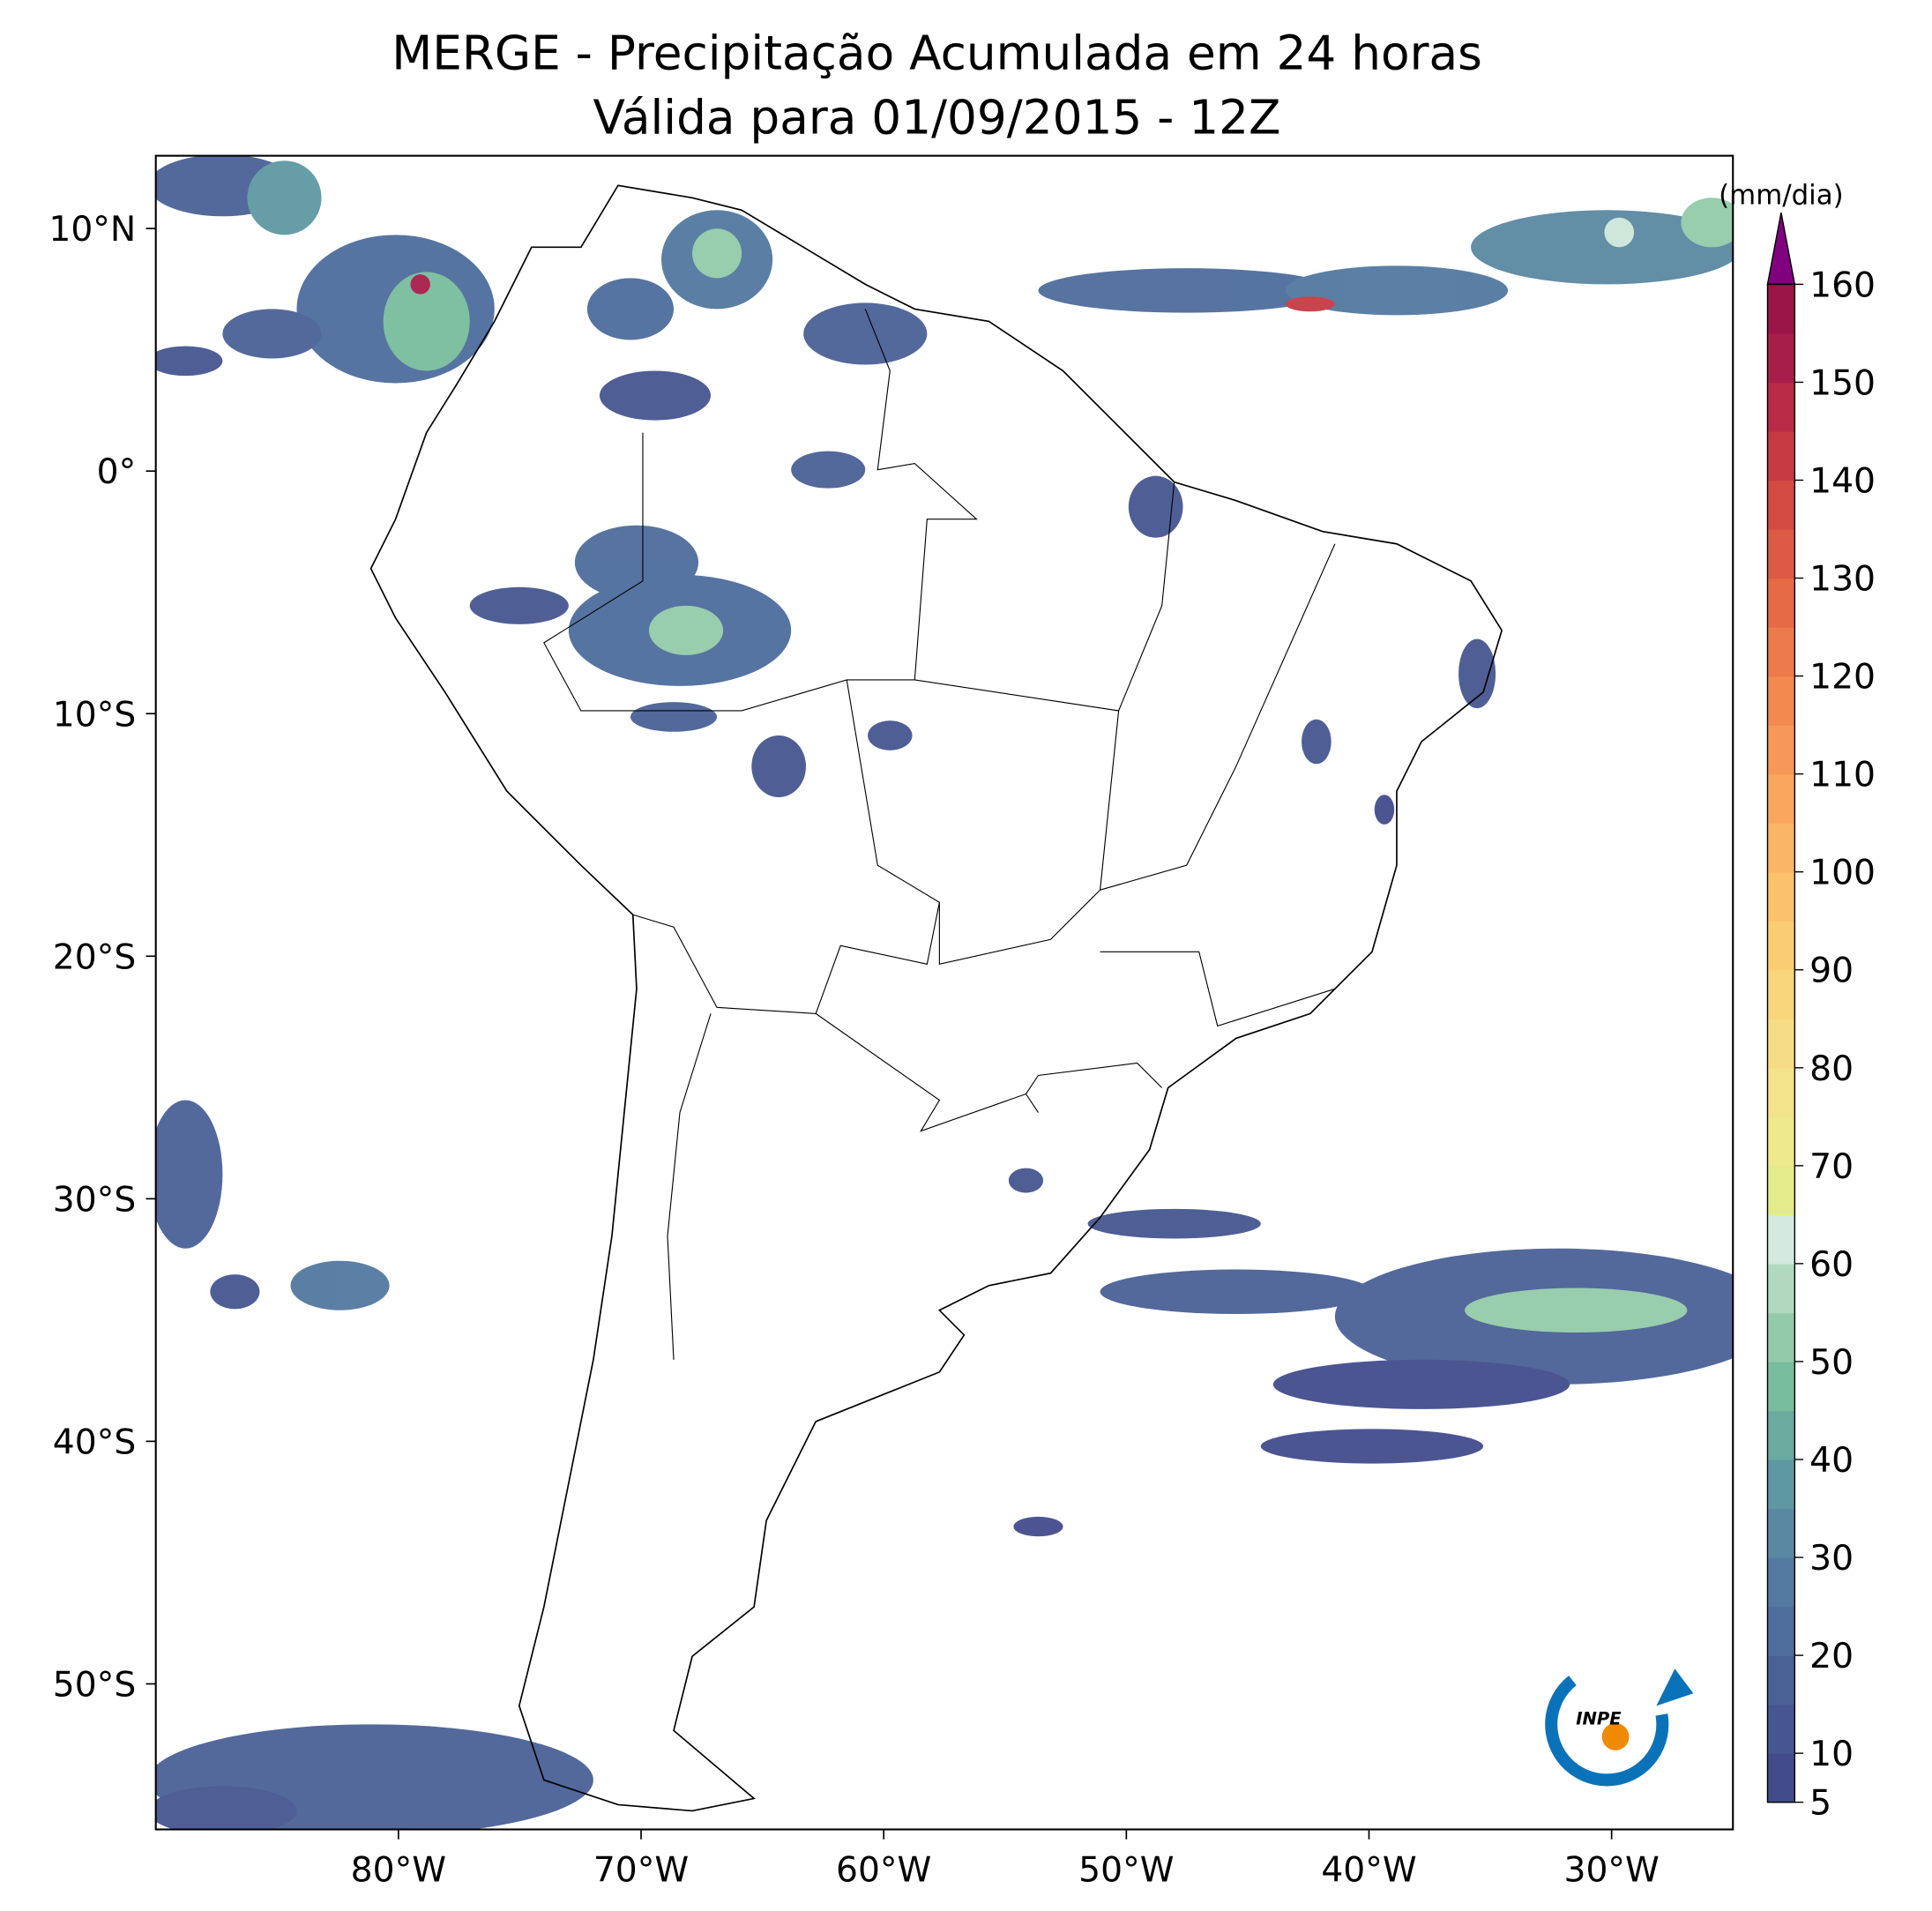  What do you see at coordinates (94, 1442) in the screenshot?
I see `y-tick-label: 40°S` at bounding box center [94, 1442].